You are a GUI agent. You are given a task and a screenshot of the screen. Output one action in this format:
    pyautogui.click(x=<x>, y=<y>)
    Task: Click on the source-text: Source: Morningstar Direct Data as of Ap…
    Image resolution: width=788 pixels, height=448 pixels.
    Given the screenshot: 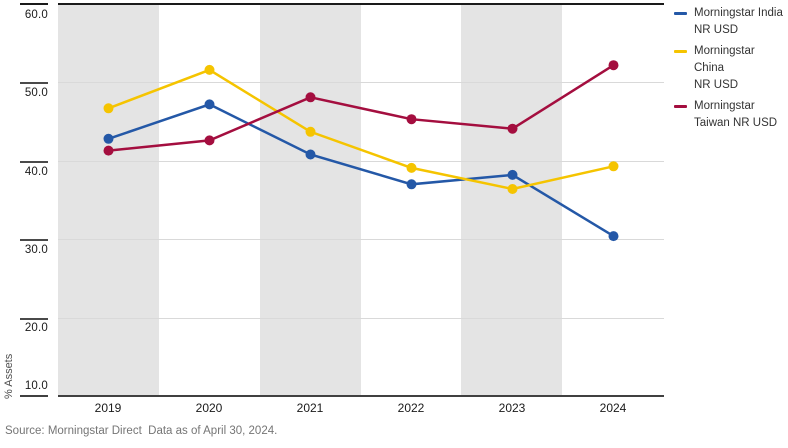 What is the action you would take?
    pyautogui.click(x=141, y=431)
    